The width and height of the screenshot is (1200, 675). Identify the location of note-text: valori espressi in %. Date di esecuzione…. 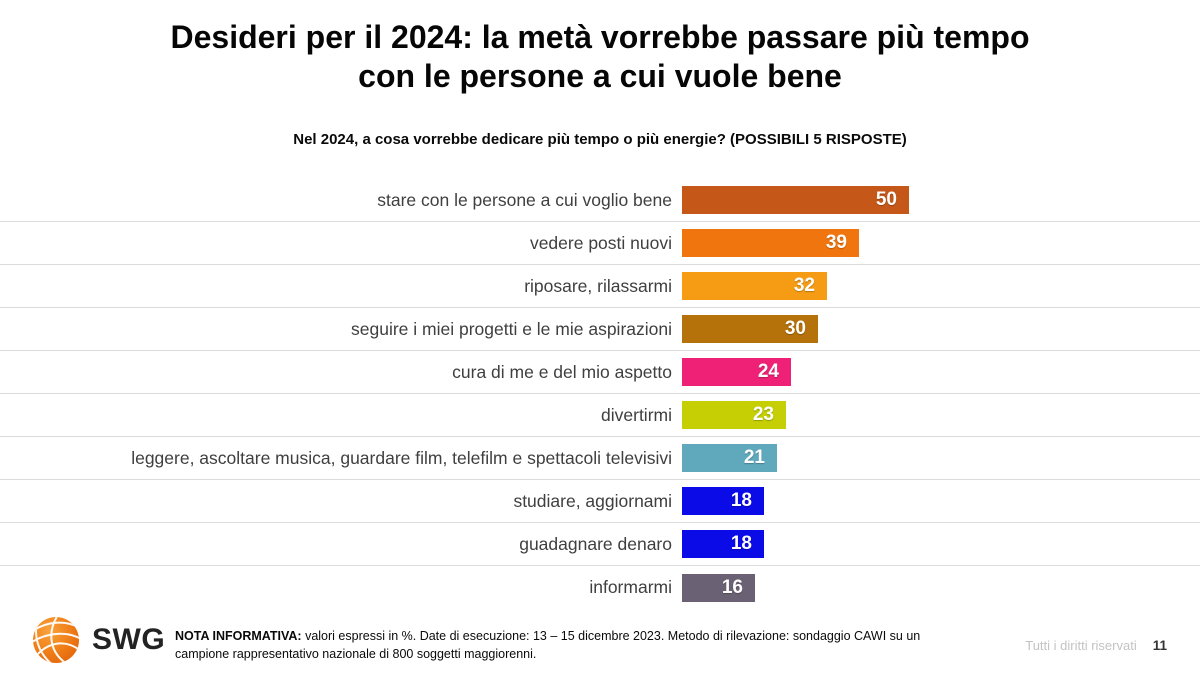
(548, 645).